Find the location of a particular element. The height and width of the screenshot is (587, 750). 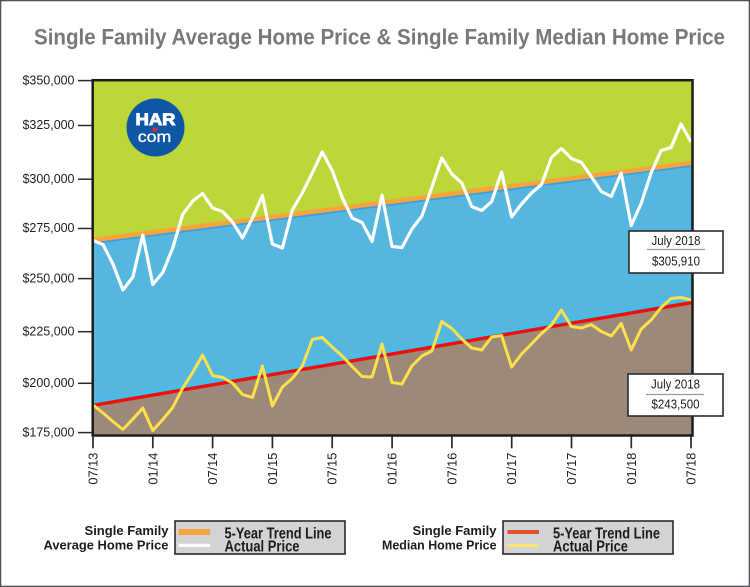

svg-text: 07/15 is located at coordinates (332, 469).